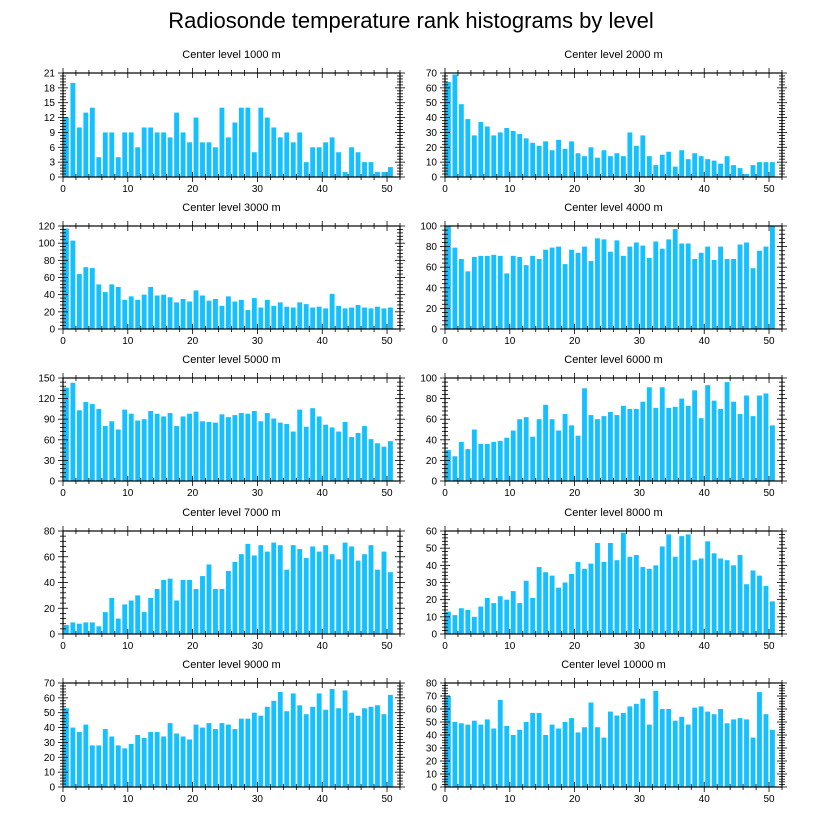 This screenshot has width=822, height=824. What do you see at coordinates (52, 163) in the screenshot?
I see `y-tick-label: 3` at bounding box center [52, 163].